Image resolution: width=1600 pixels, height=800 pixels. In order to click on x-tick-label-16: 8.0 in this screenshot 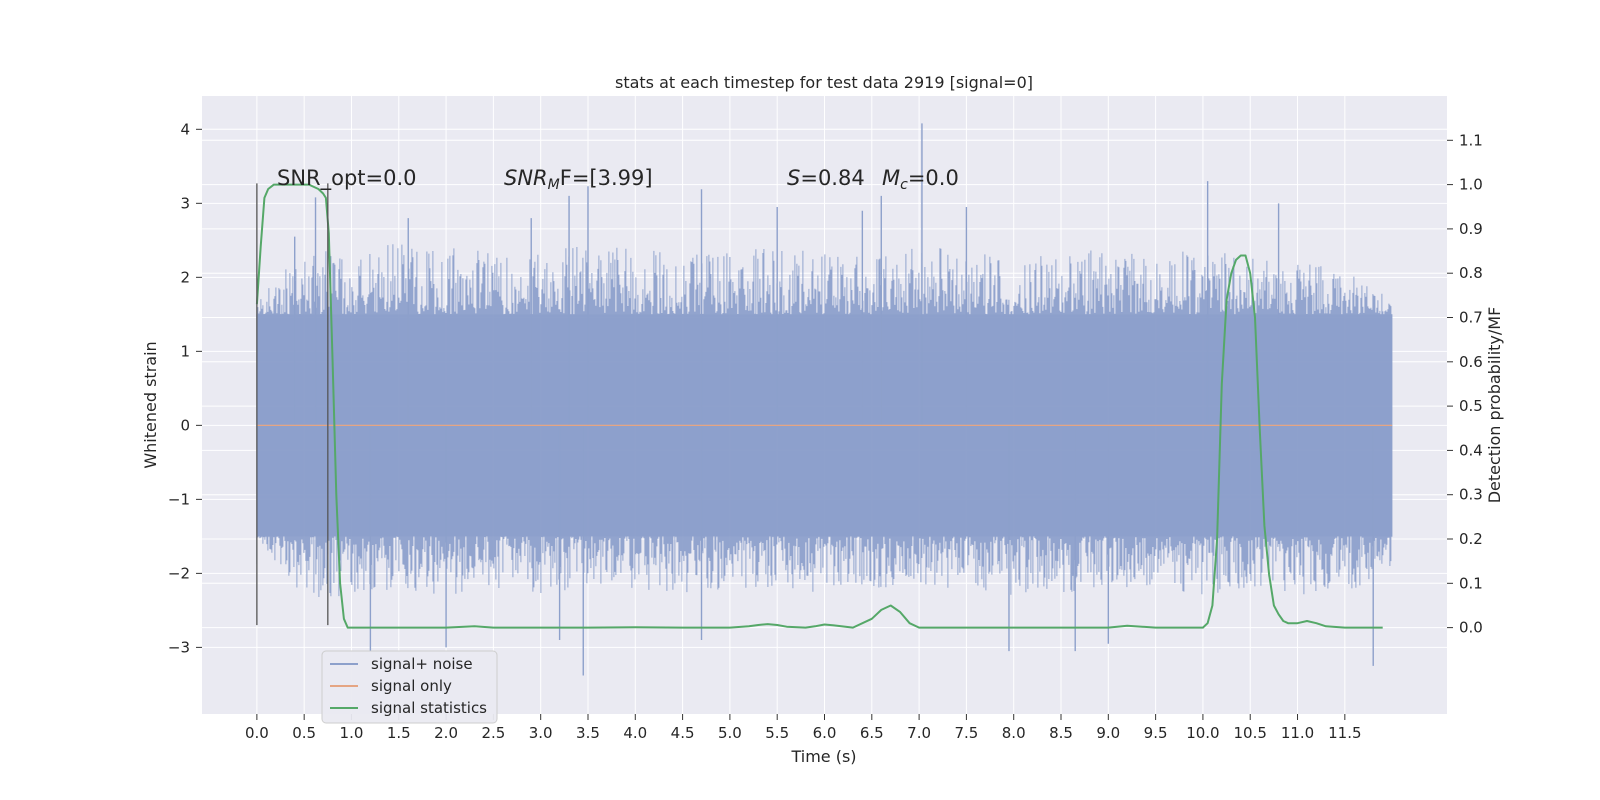, I will do `click(1014, 733)`.